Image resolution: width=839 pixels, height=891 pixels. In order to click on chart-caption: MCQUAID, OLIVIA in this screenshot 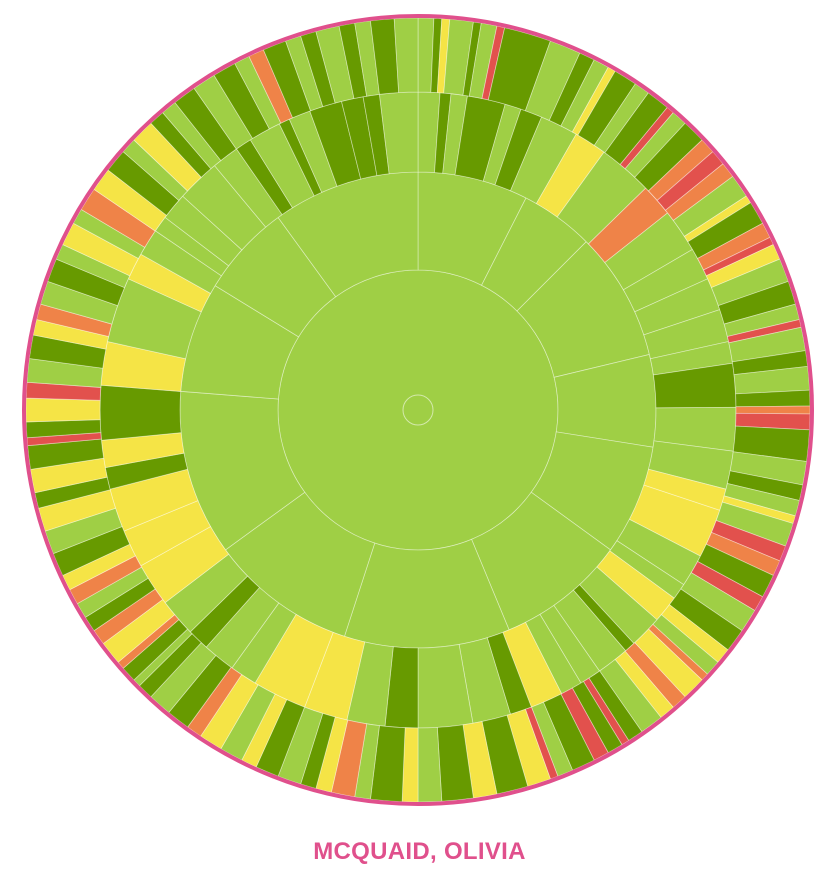, I will do `click(419, 851)`.